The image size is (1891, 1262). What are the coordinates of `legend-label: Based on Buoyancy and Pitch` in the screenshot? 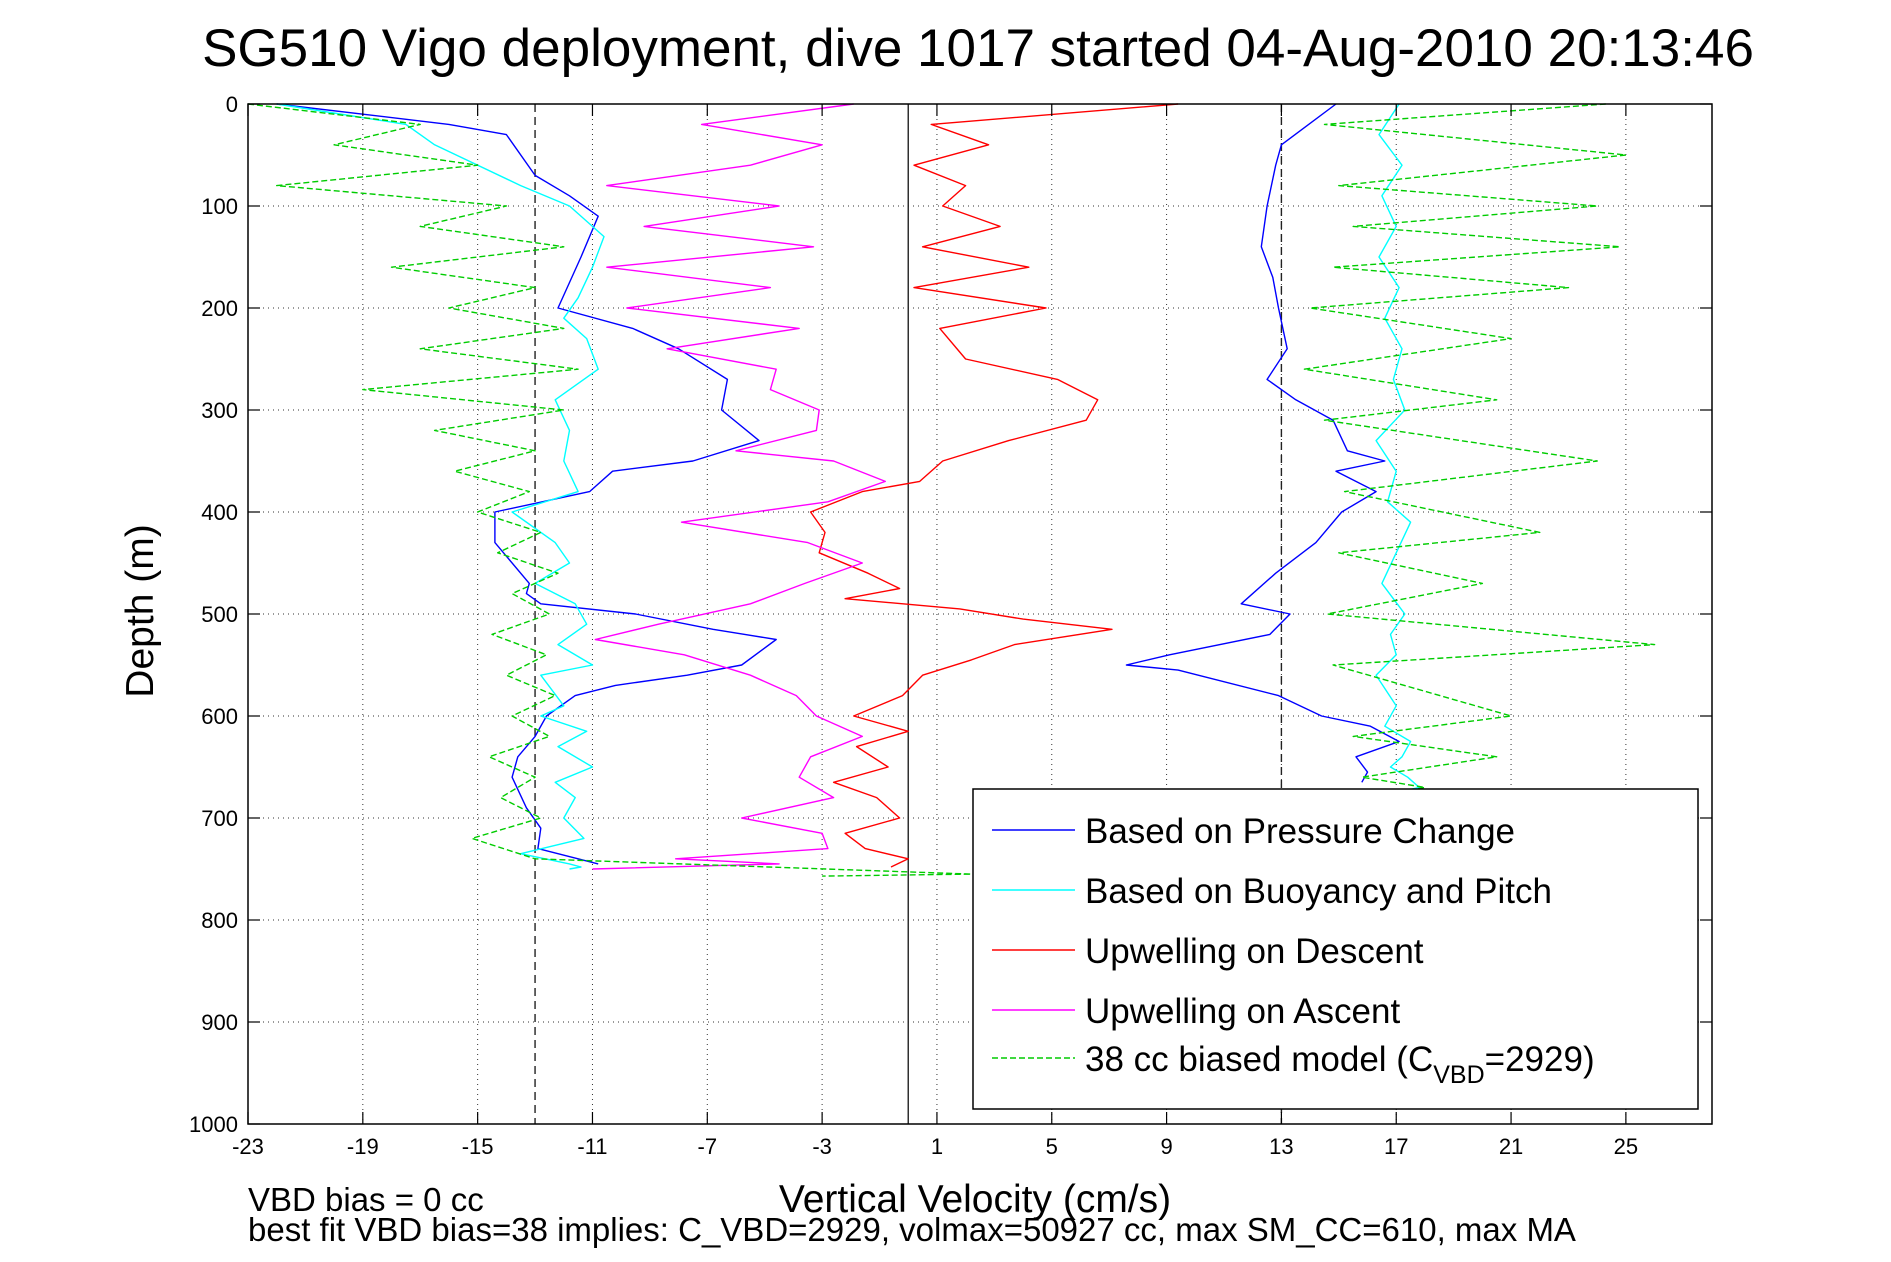 It's located at (1318, 891).